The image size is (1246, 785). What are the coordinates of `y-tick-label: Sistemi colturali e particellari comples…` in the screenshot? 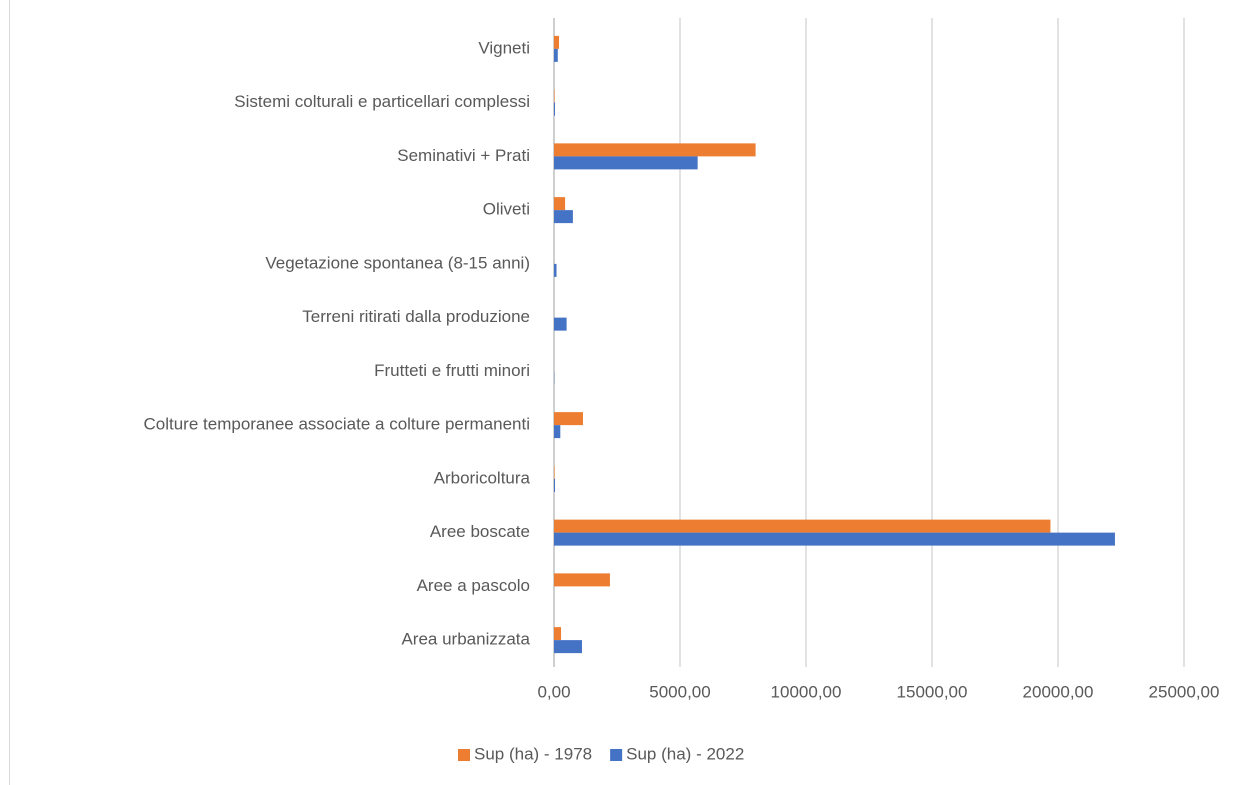 It's located at (382, 101).